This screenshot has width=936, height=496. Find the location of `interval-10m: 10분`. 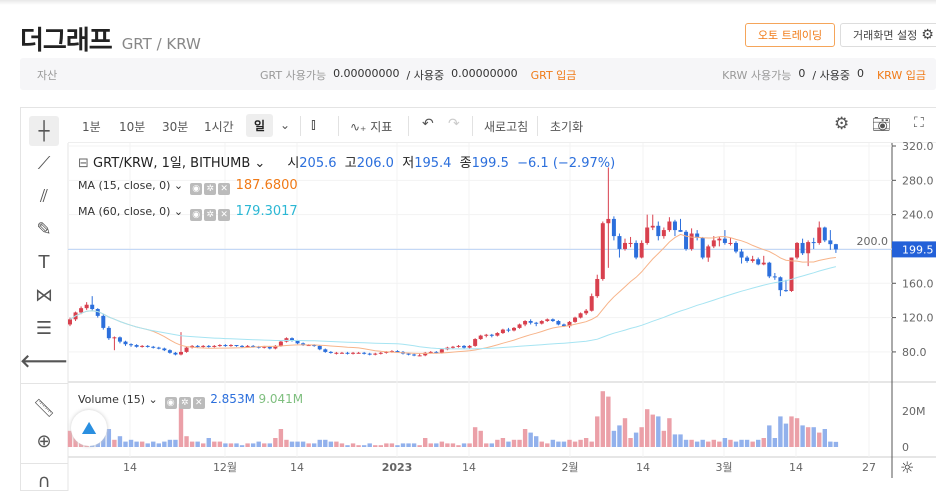

interval-10m: 10분 is located at coordinates (132, 127).